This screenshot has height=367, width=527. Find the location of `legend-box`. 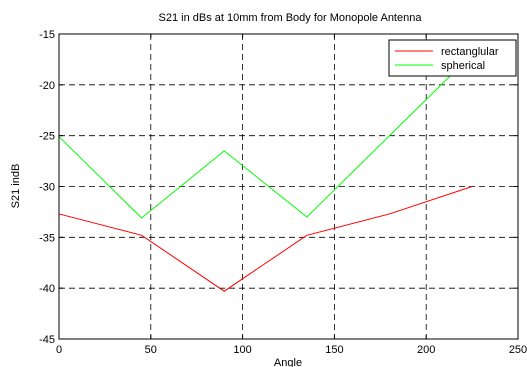

legend-box is located at coordinates (452, 58).